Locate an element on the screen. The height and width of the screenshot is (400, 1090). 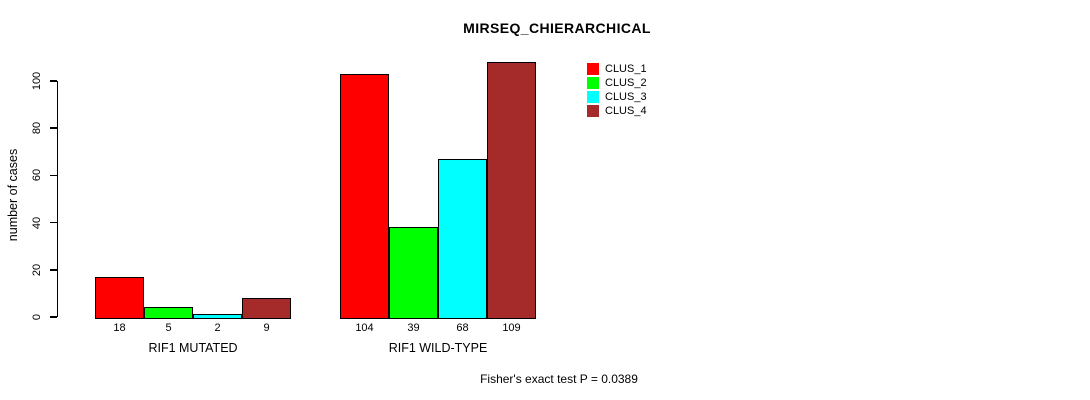
legend-item: CLUS_3 is located at coordinates (617, 97).